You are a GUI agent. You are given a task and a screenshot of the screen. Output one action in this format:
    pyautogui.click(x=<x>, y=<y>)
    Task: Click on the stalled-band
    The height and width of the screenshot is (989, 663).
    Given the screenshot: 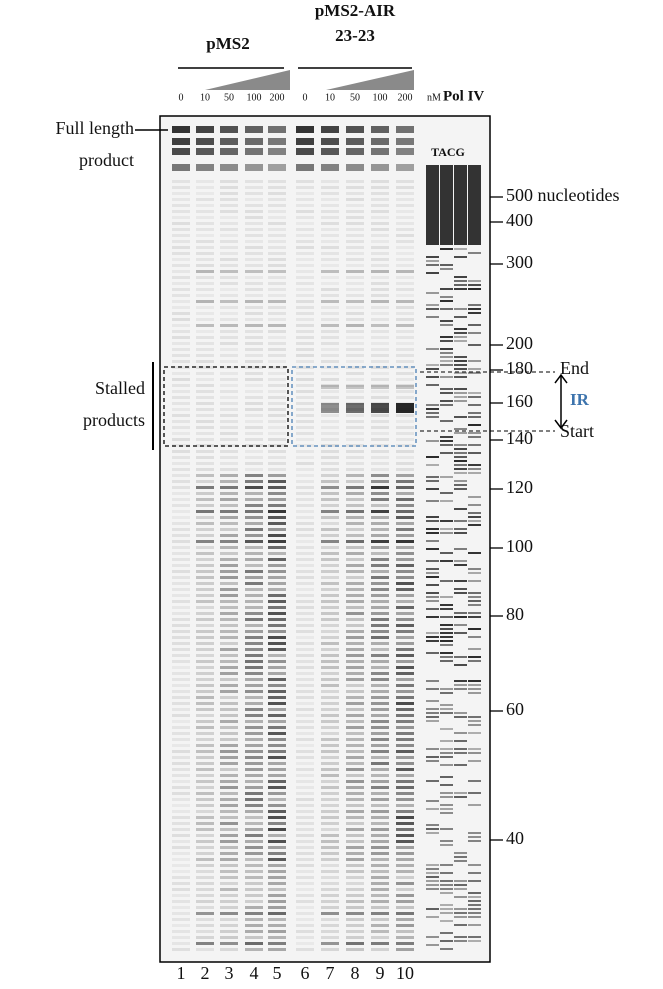 What is the action you would take?
    pyautogui.click(x=405, y=387)
    